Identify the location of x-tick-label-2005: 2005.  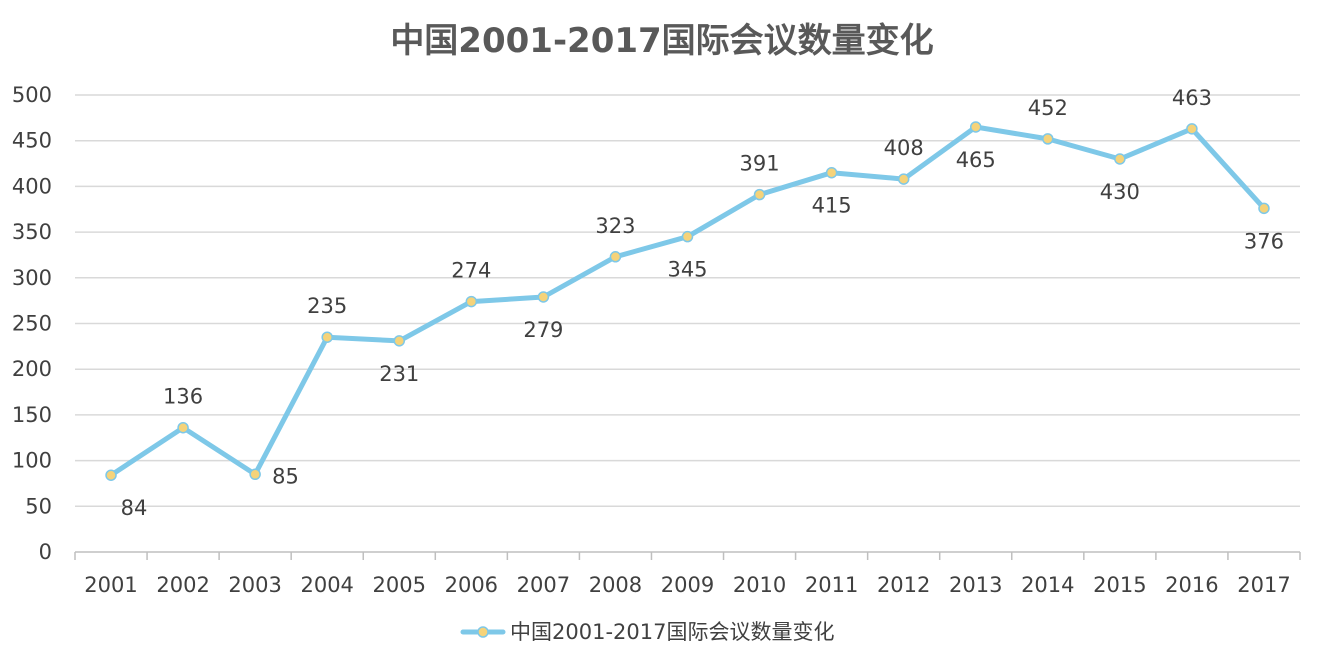
(399, 585).